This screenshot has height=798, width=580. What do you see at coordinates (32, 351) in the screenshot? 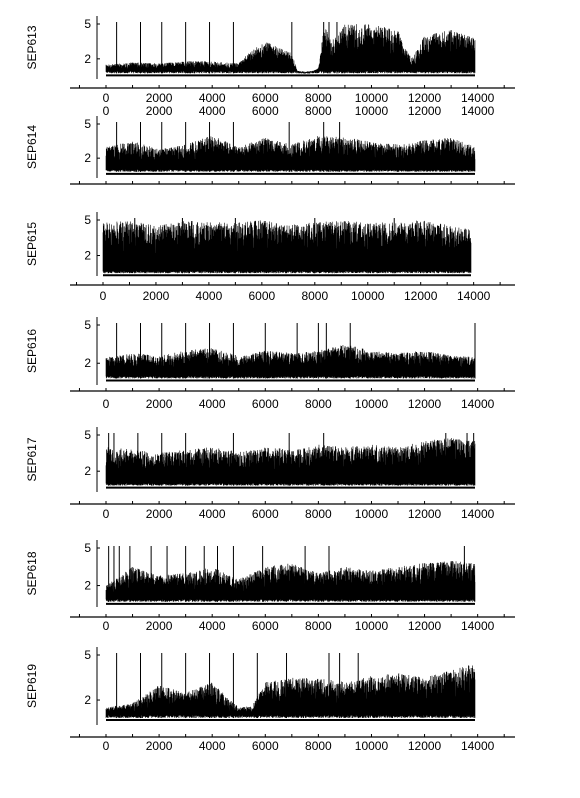
I see `y-axis-label: SEP616` at bounding box center [32, 351].